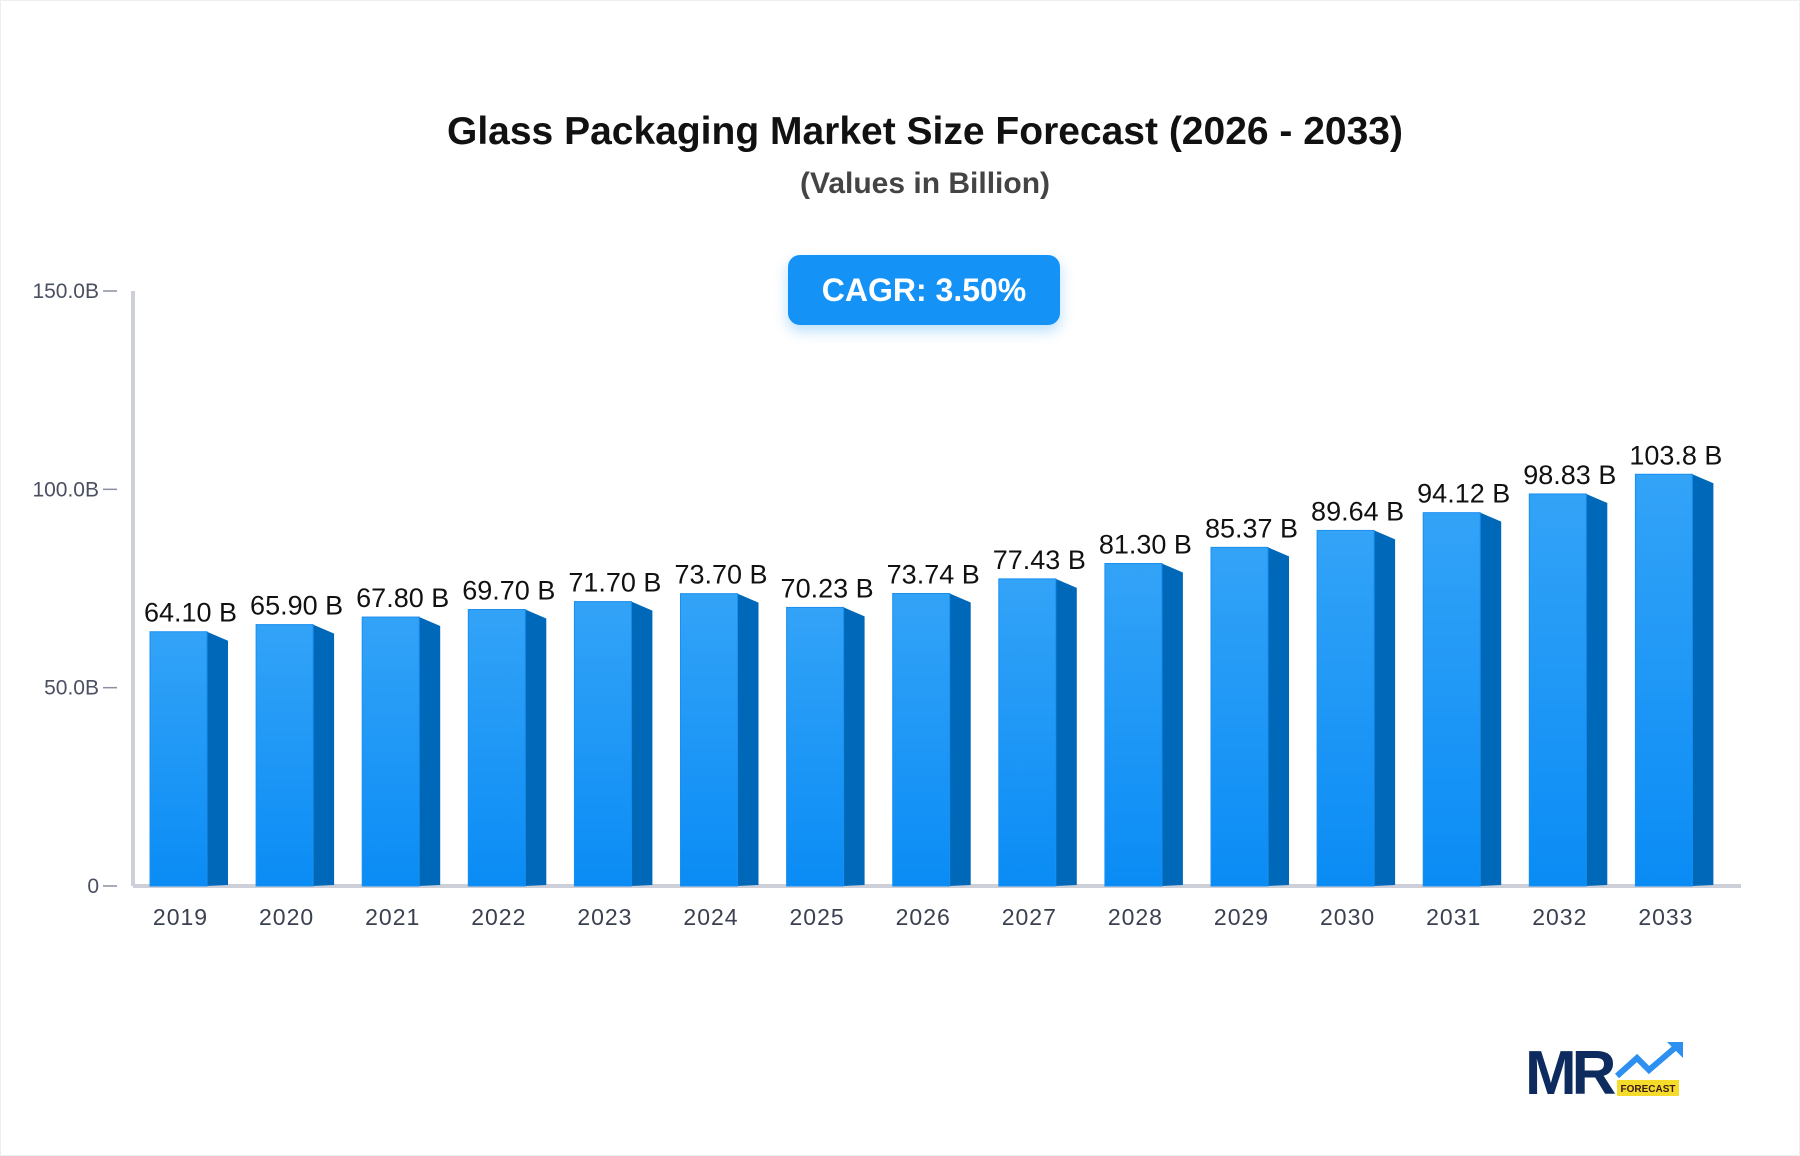  Describe the element at coordinates (1665, 917) in the screenshot. I see `x-tick-label: 2033` at that location.